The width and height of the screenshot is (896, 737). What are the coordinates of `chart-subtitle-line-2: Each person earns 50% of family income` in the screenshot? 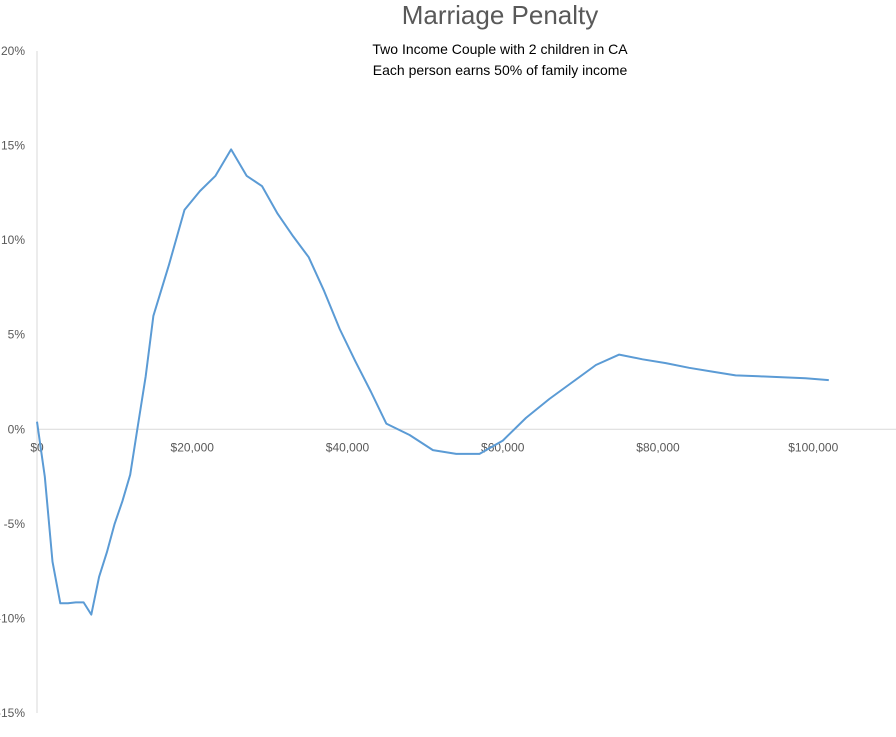 It's located at (500, 70).